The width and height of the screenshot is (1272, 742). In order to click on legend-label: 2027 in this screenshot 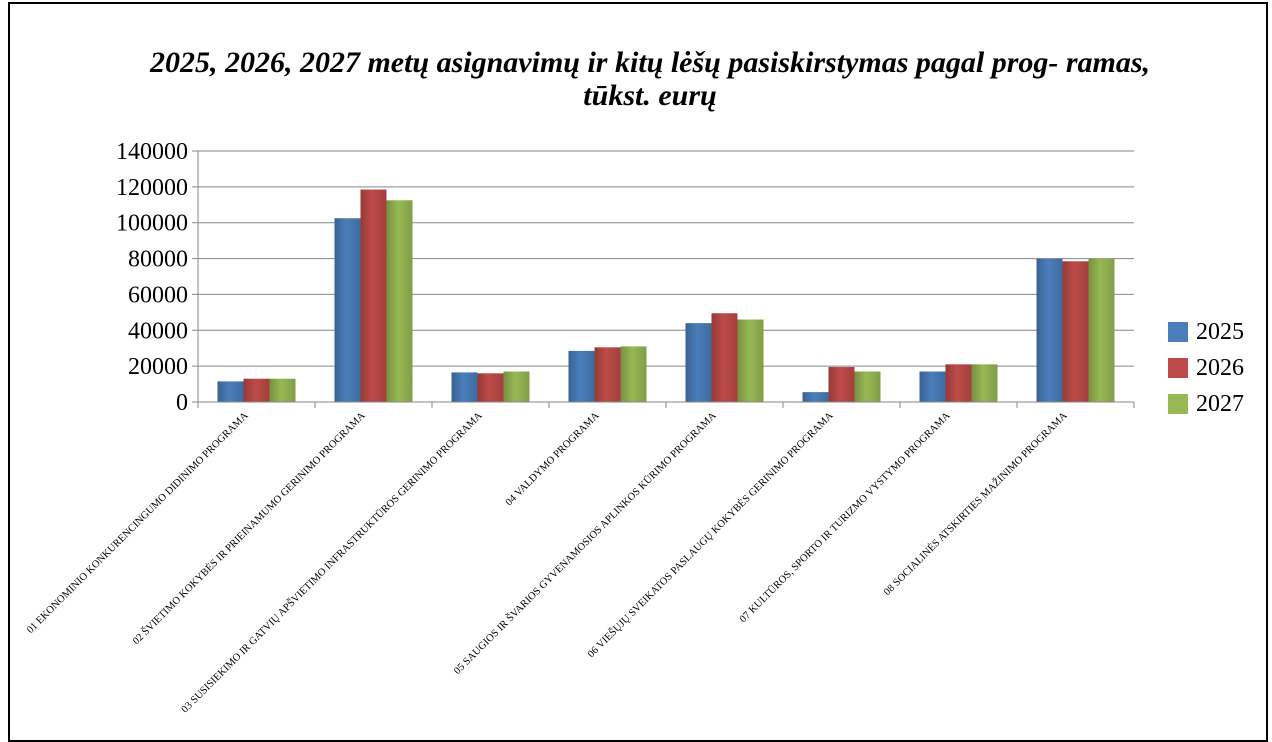, I will do `click(1220, 403)`.